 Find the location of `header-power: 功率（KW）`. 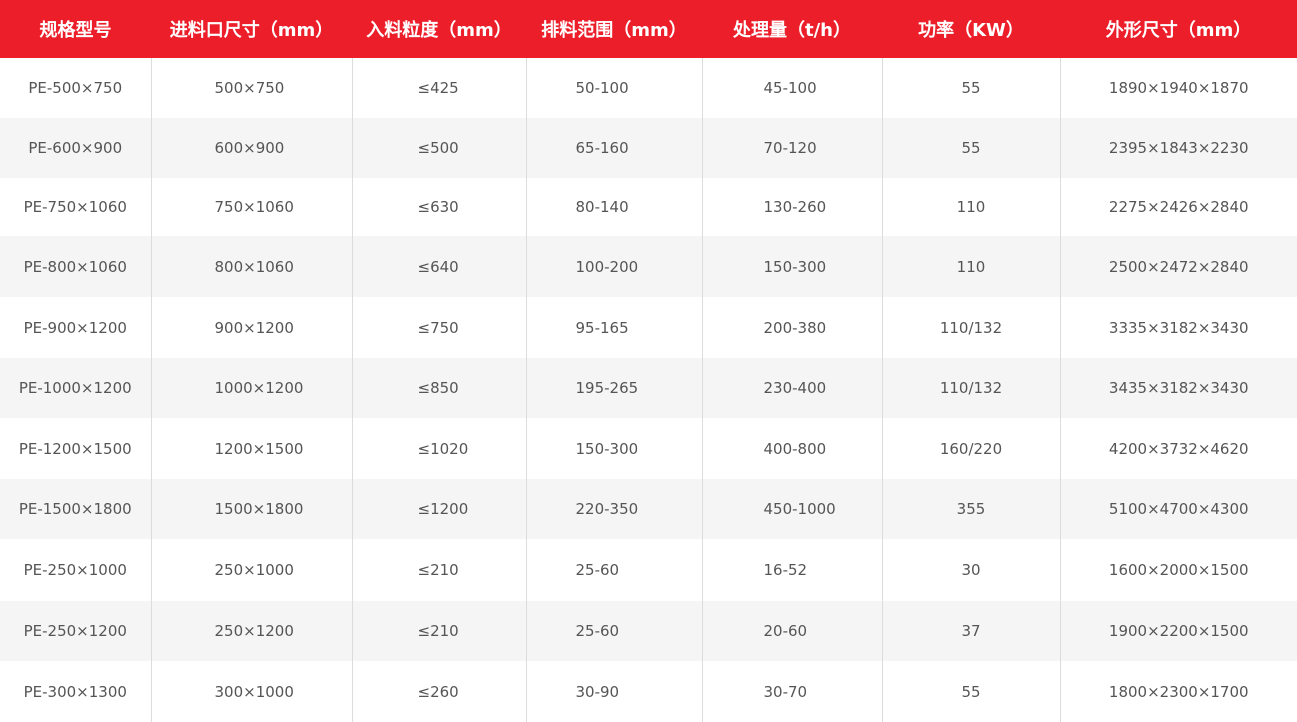

header-power: 功率（KW） is located at coordinates (971, 29).